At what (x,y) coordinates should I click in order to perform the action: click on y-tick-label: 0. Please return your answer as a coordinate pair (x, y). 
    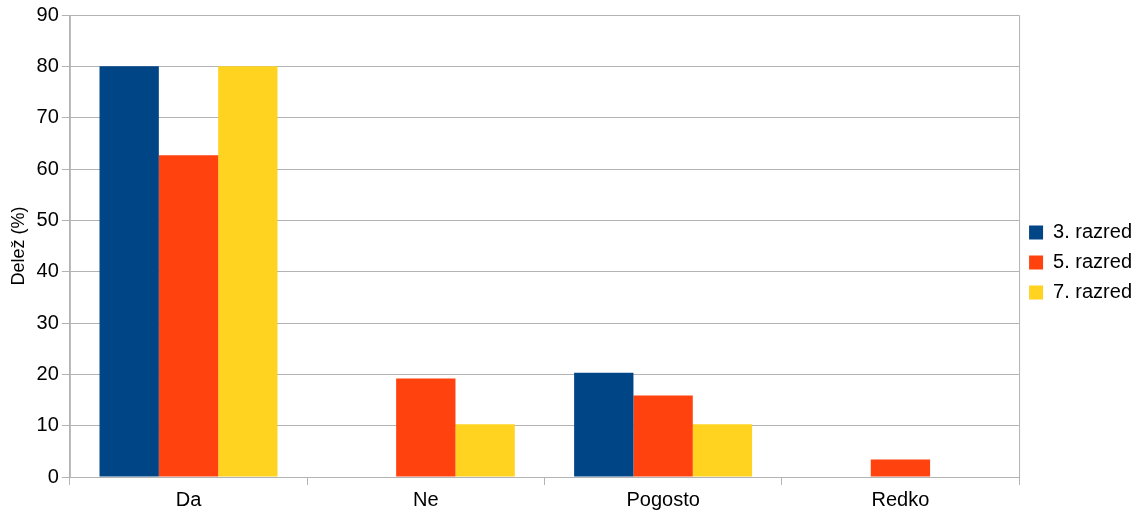
    Looking at the image, I should click on (53, 475).